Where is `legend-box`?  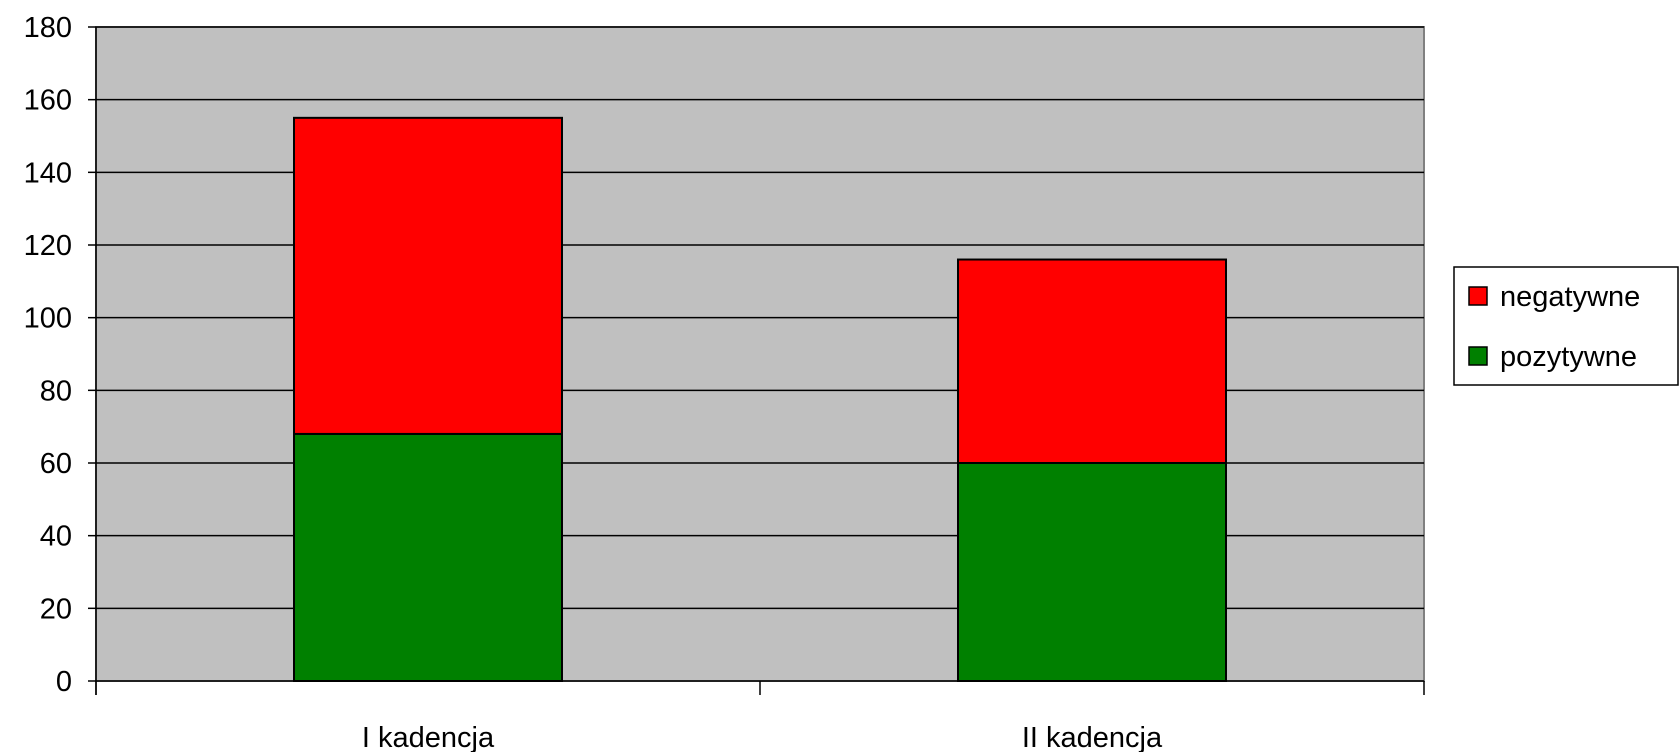 legend-box is located at coordinates (1566, 326).